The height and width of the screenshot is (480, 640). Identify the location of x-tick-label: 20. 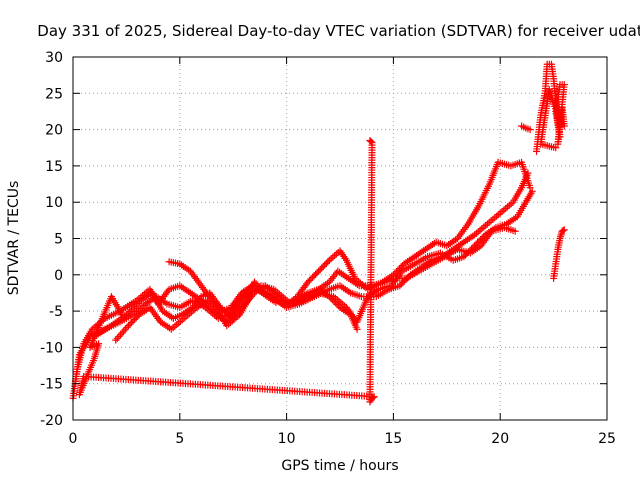
(500, 439).